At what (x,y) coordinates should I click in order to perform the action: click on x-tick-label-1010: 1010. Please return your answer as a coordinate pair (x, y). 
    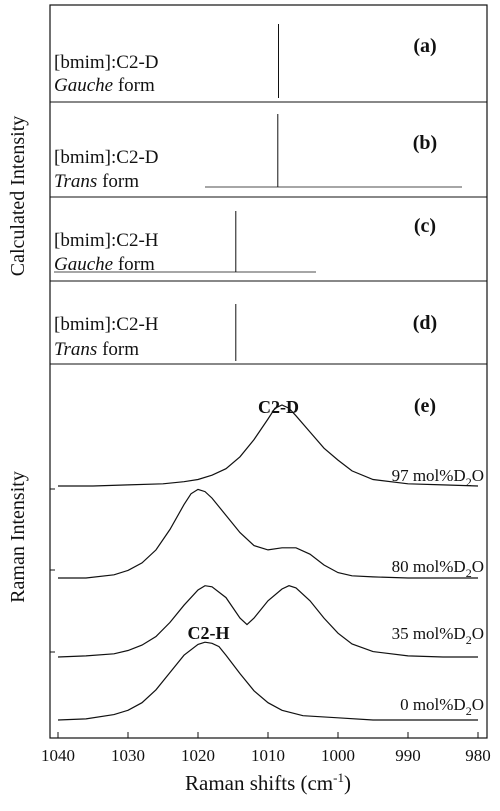
    Looking at the image, I should click on (268, 755).